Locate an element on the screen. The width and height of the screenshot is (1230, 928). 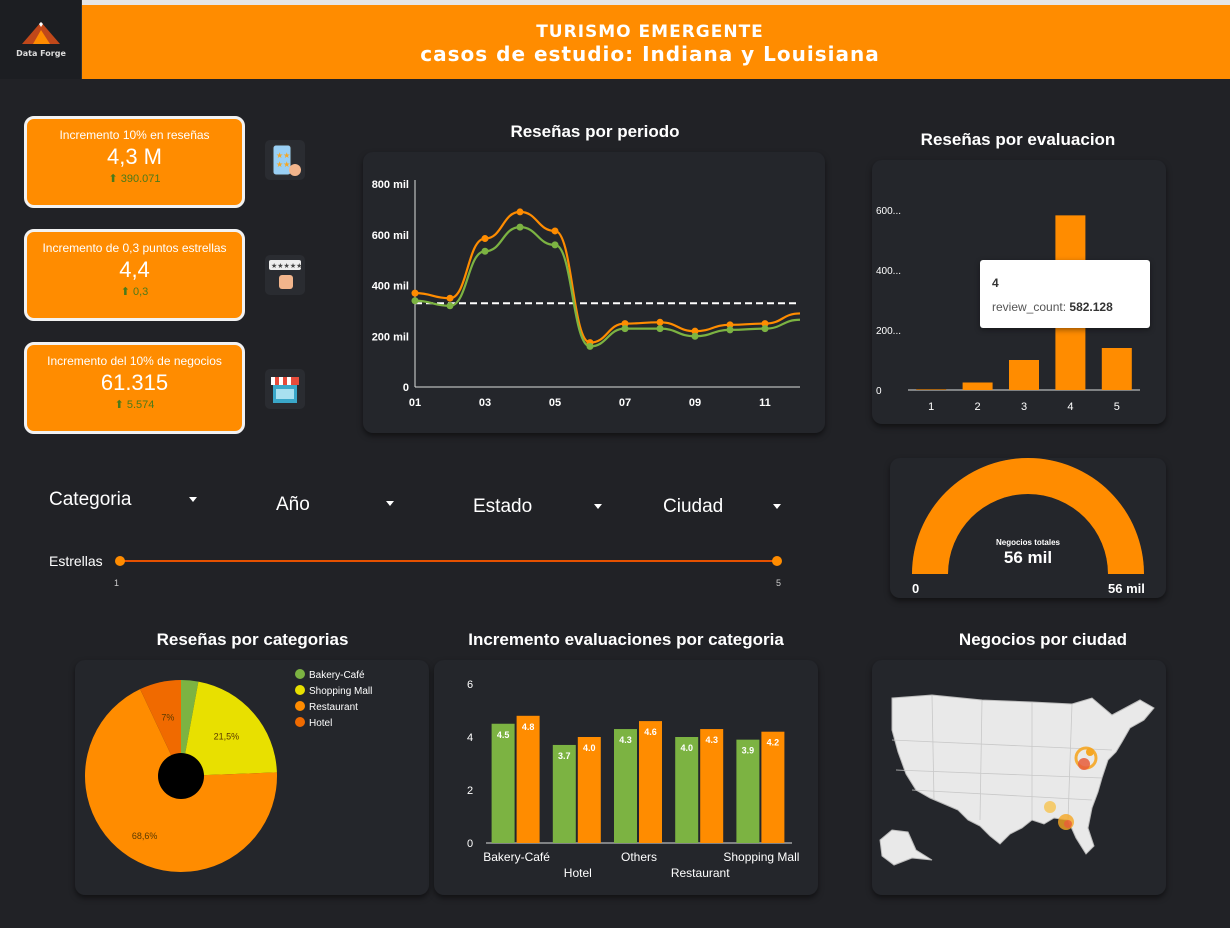
legend-label: Restaurant is located at coordinates (333, 707).